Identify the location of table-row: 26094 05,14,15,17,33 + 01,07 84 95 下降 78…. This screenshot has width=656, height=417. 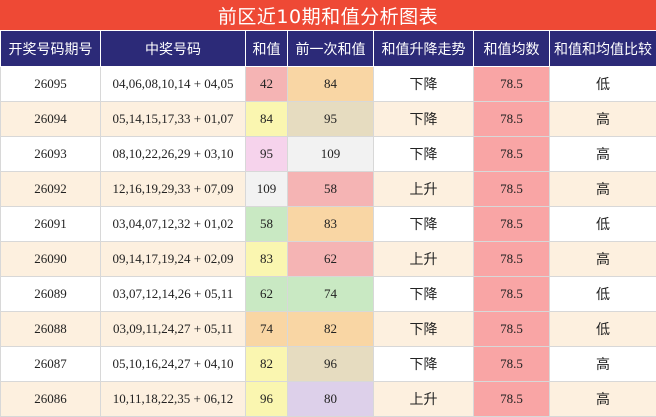
(328, 119).